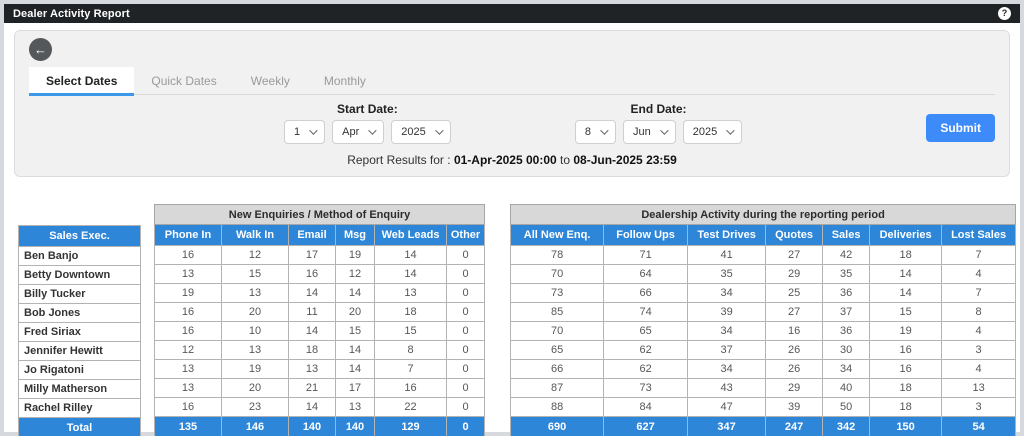 The image size is (1024, 436). I want to click on table-cell: 37, so click(846, 312).